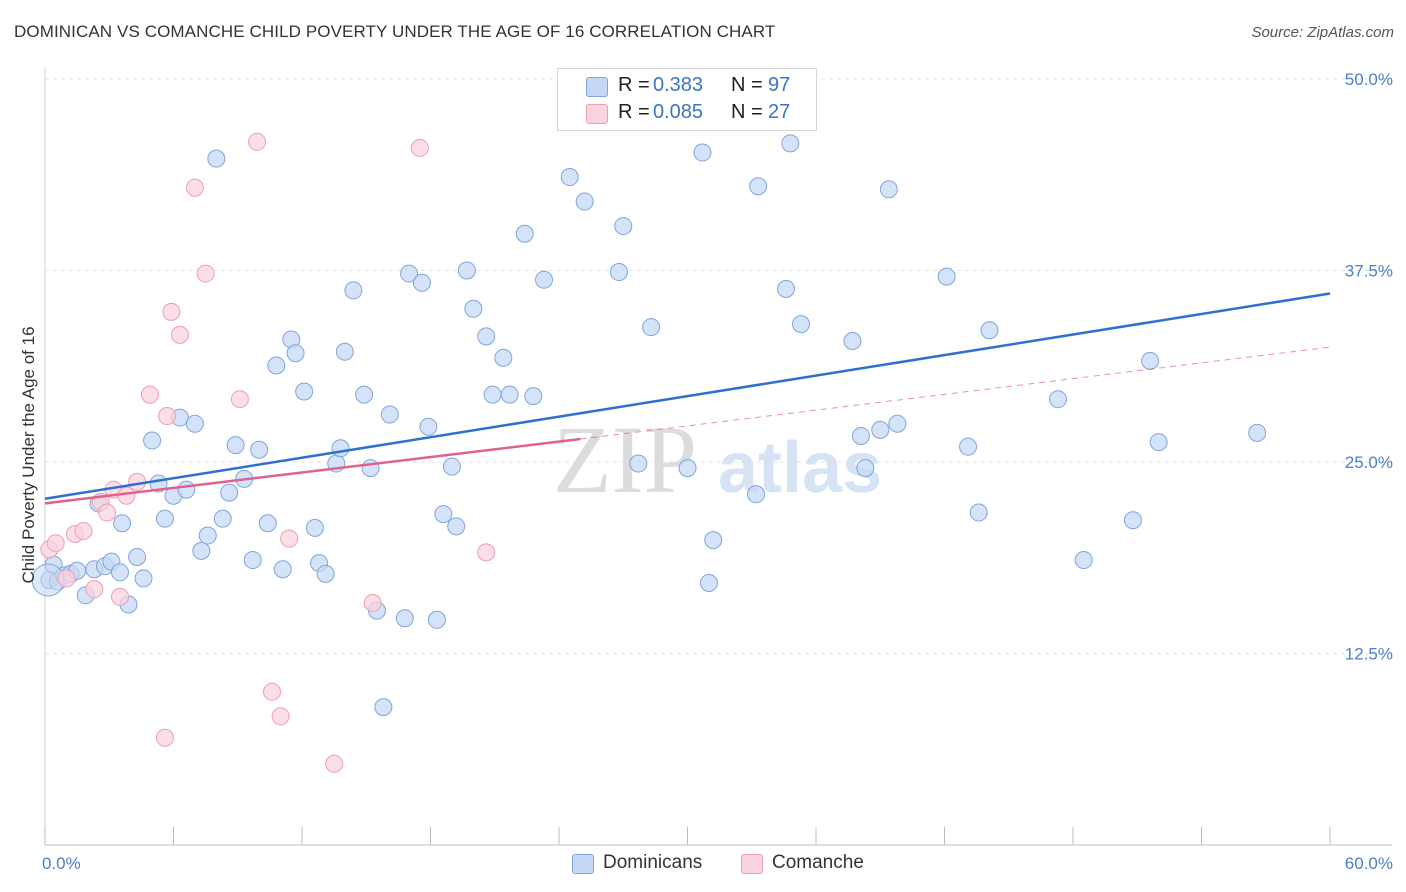  What do you see at coordinates (955, 393) in the screenshot?
I see `comanche-trend-extension` at bounding box center [955, 393].